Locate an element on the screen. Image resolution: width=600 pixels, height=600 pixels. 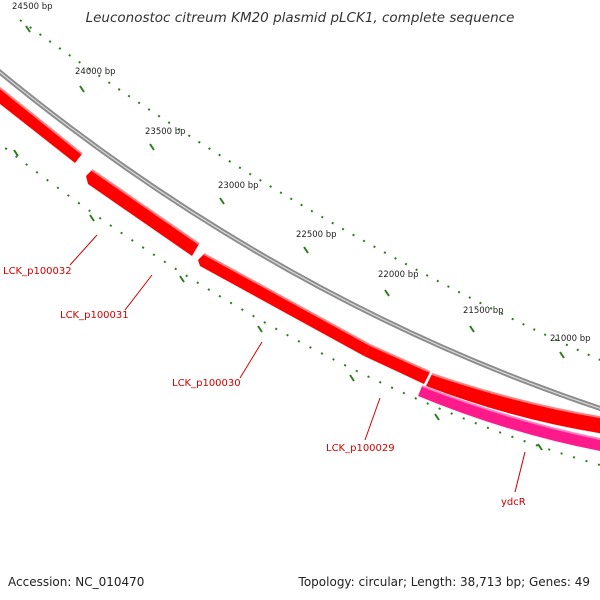
ruler-label-21500: 21500 bp is located at coordinates (483, 311).